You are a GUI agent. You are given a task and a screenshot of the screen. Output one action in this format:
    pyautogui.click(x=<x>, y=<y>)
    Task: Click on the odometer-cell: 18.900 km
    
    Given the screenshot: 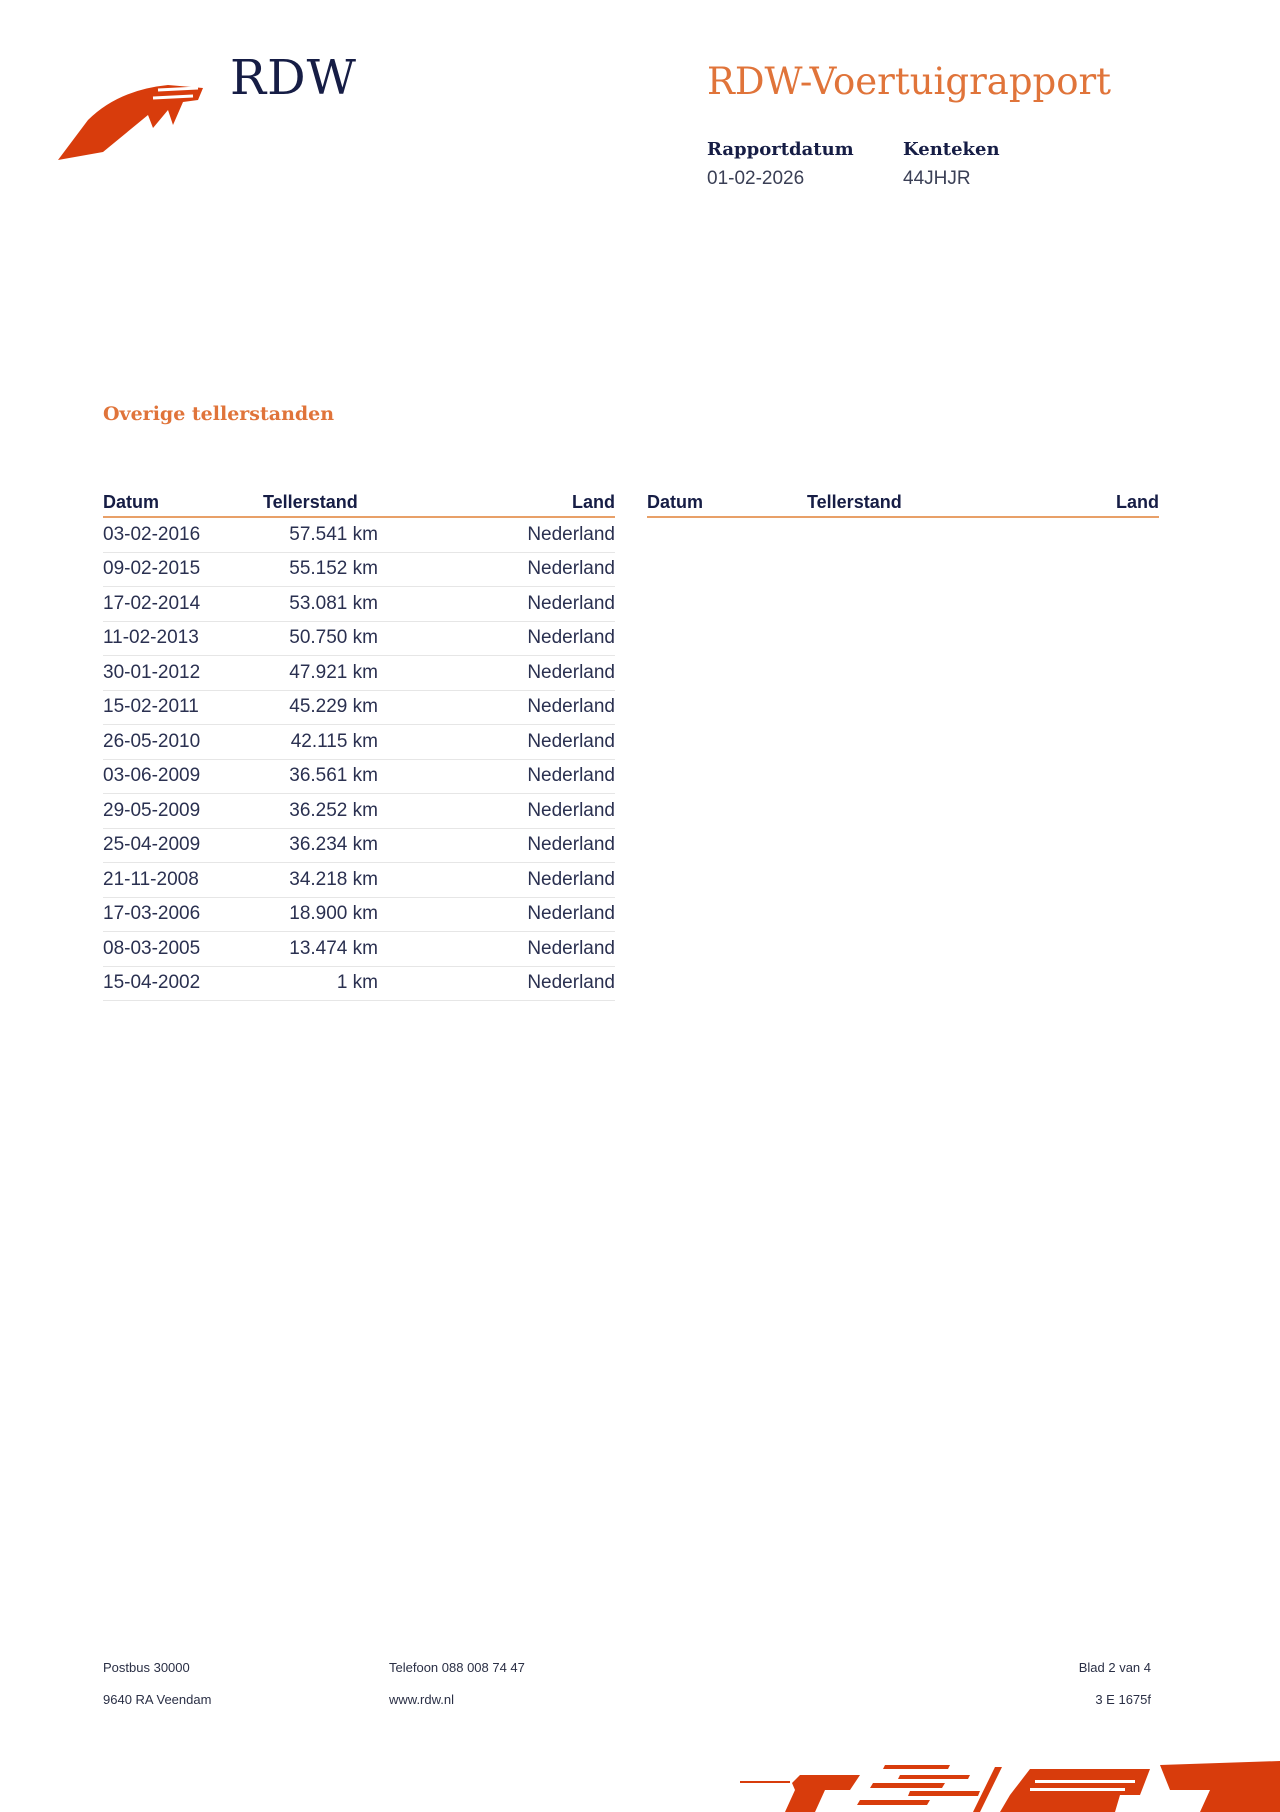 What is the action you would take?
    pyautogui.click(x=315, y=914)
    